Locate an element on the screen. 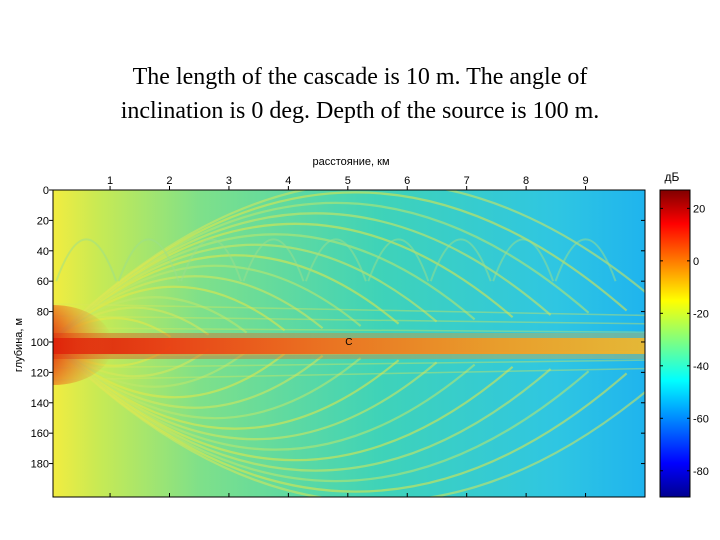 Image resolution: width=720 pixels, height=540 pixels. y-tick-label-60: 60 is located at coordinates (43, 282).